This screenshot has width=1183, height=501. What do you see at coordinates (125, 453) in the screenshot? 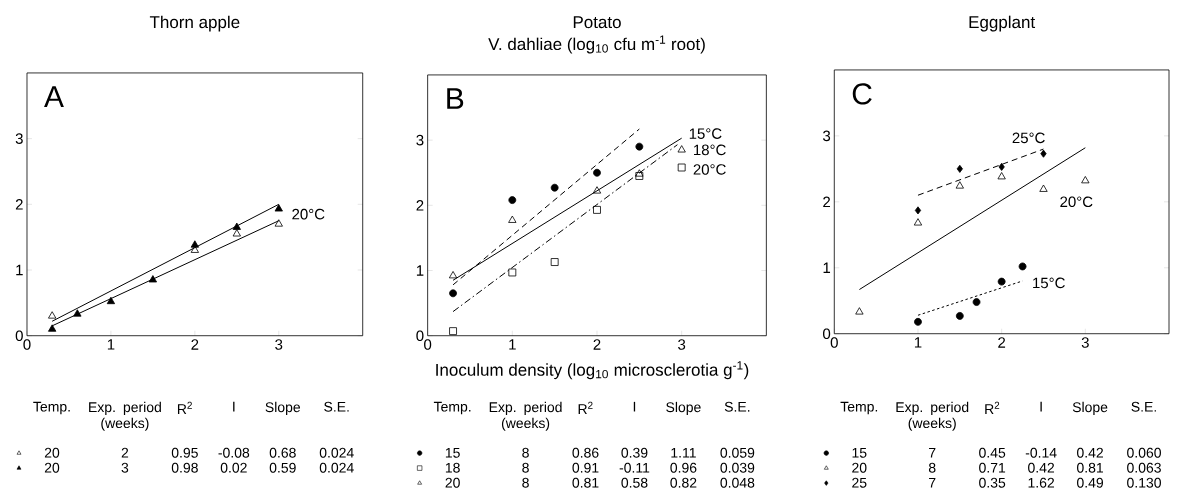
I see `data-label: 2` at bounding box center [125, 453].